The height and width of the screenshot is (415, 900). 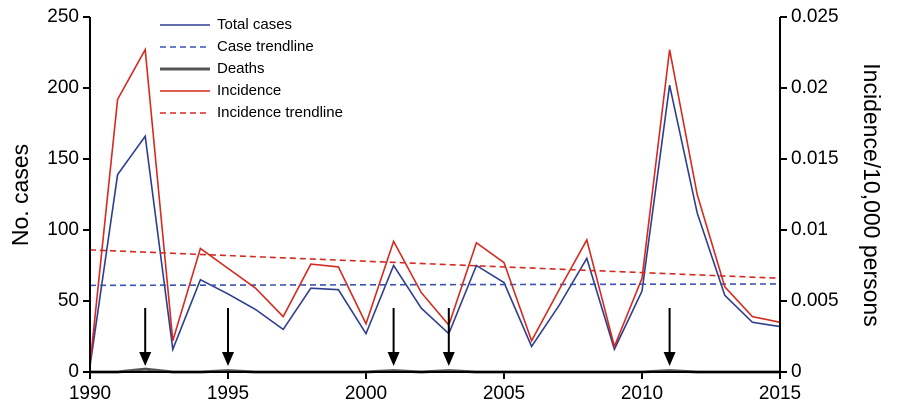 What do you see at coordinates (73, 371) in the screenshot?
I see `y-tick-label: 0` at bounding box center [73, 371].